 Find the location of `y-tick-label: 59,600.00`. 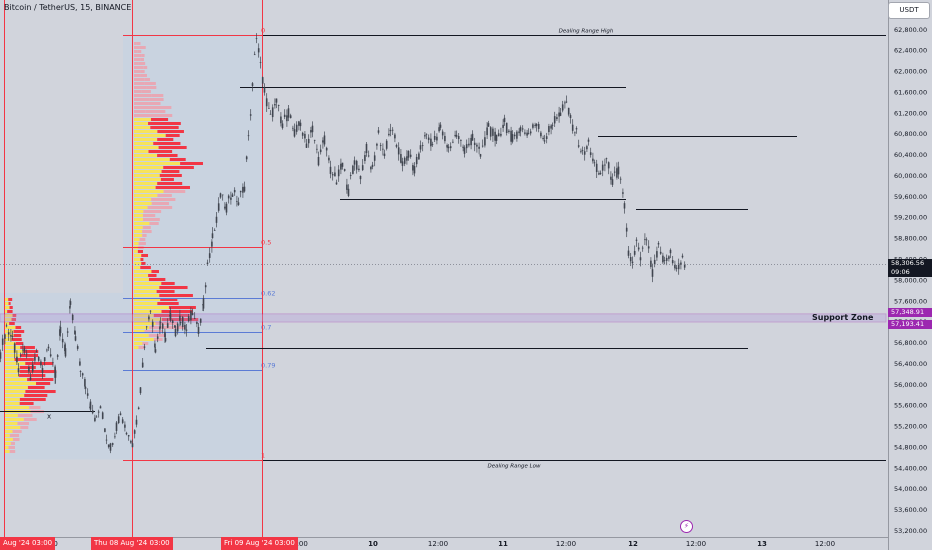

y-tick-label: 59,600.00 is located at coordinates (910, 197).